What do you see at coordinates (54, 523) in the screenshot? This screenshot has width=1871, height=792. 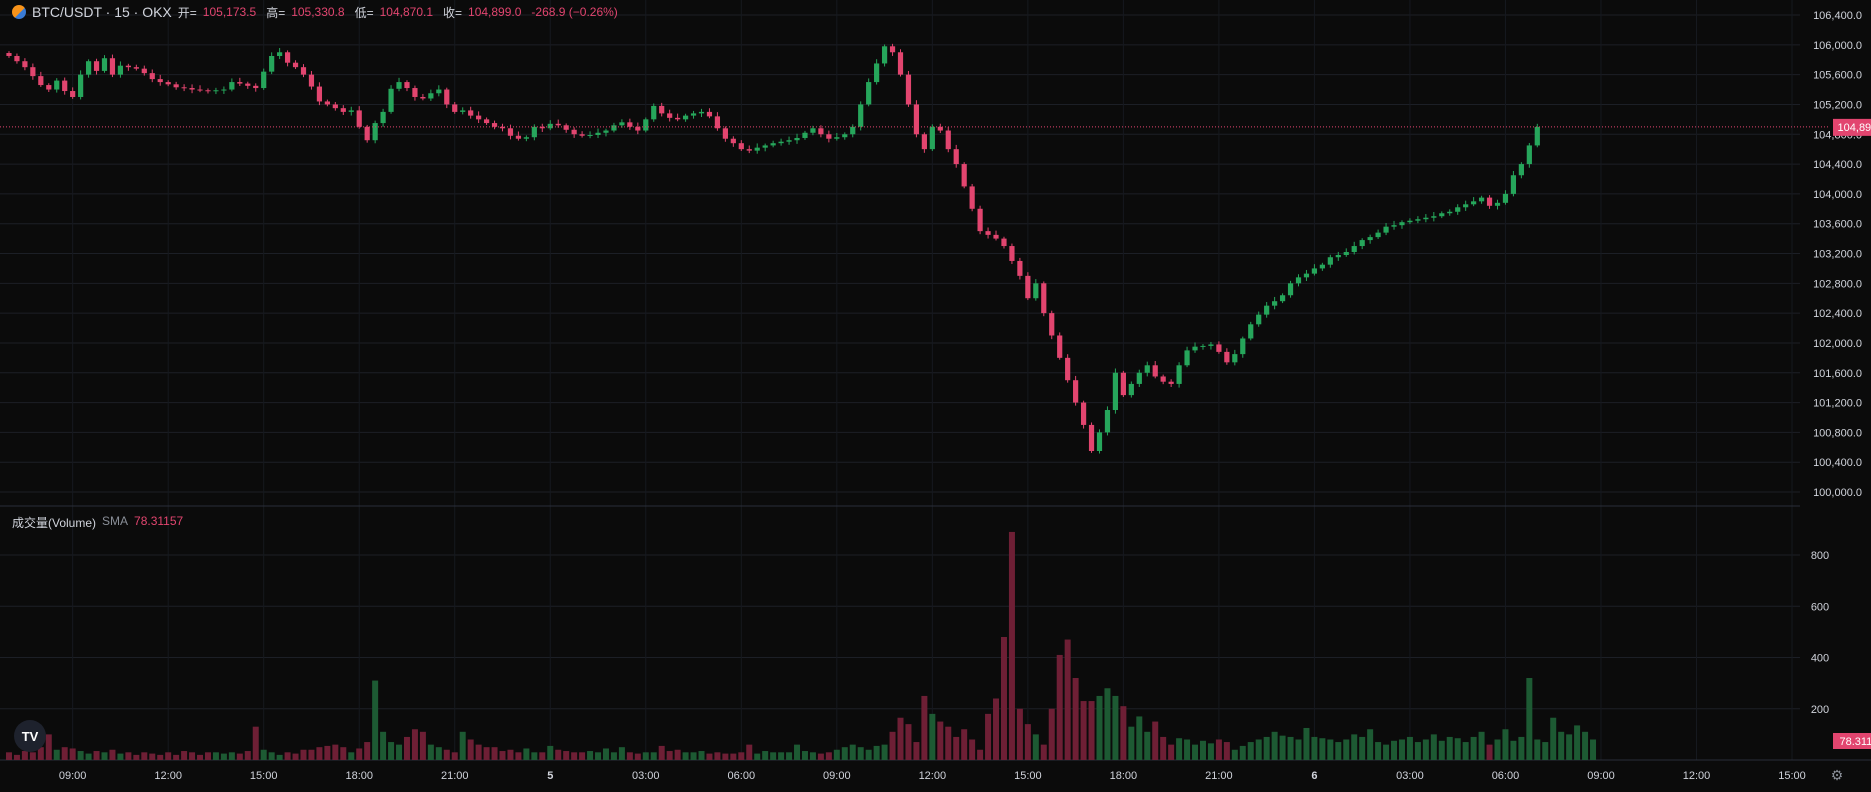 I see `volume-title: 成交量(Volume)` at bounding box center [54, 523].